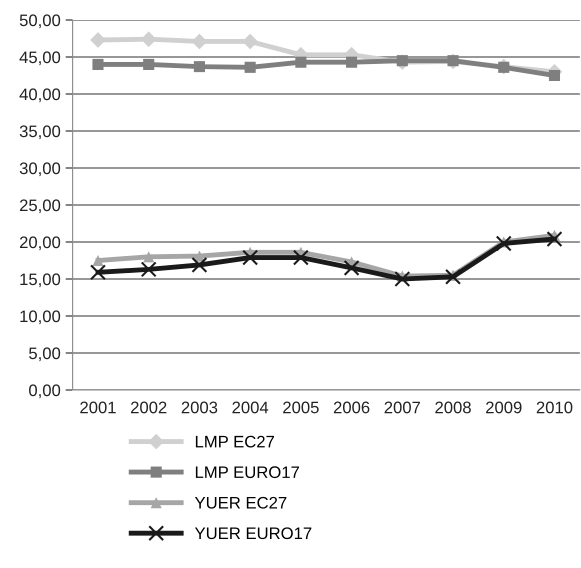  What do you see at coordinates (253, 533) in the screenshot?
I see `legend-label: YUER EURO17` at bounding box center [253, 533].